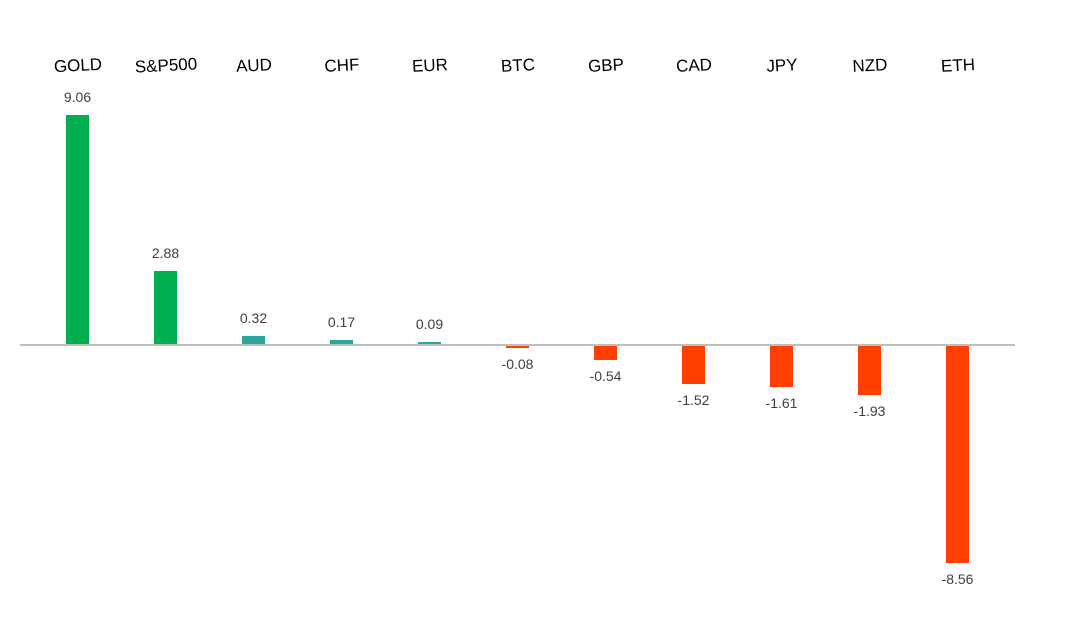 The width and height of the screenshot is (1085, 642). What do you see at coordinates (517, 65) in the screenshot?
I see `category-label: BTC` at bounding box center [517, 65].